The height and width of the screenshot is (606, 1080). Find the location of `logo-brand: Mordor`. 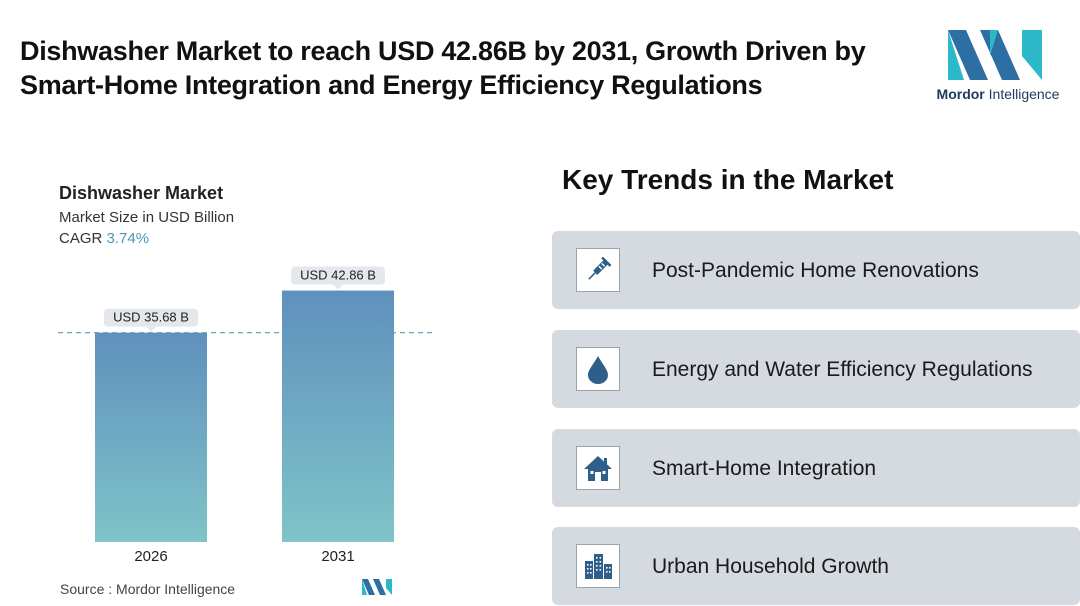

logo-brand: Mordor is located at coordinates (960, 94).